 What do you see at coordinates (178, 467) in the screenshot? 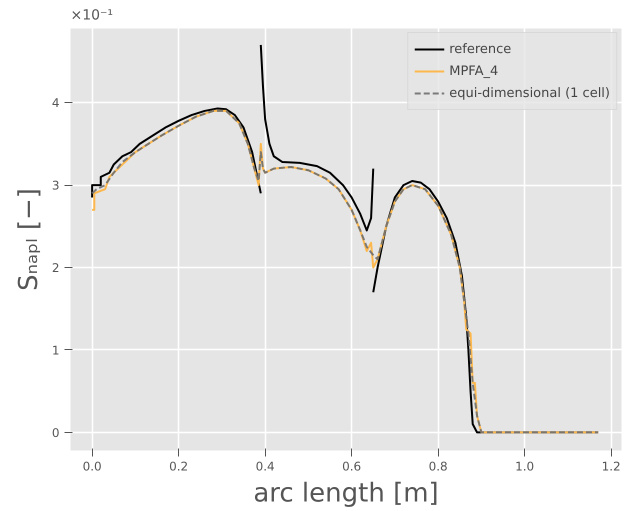
I see `x-tick-label: 0.2` at bounding box center [178, 467].